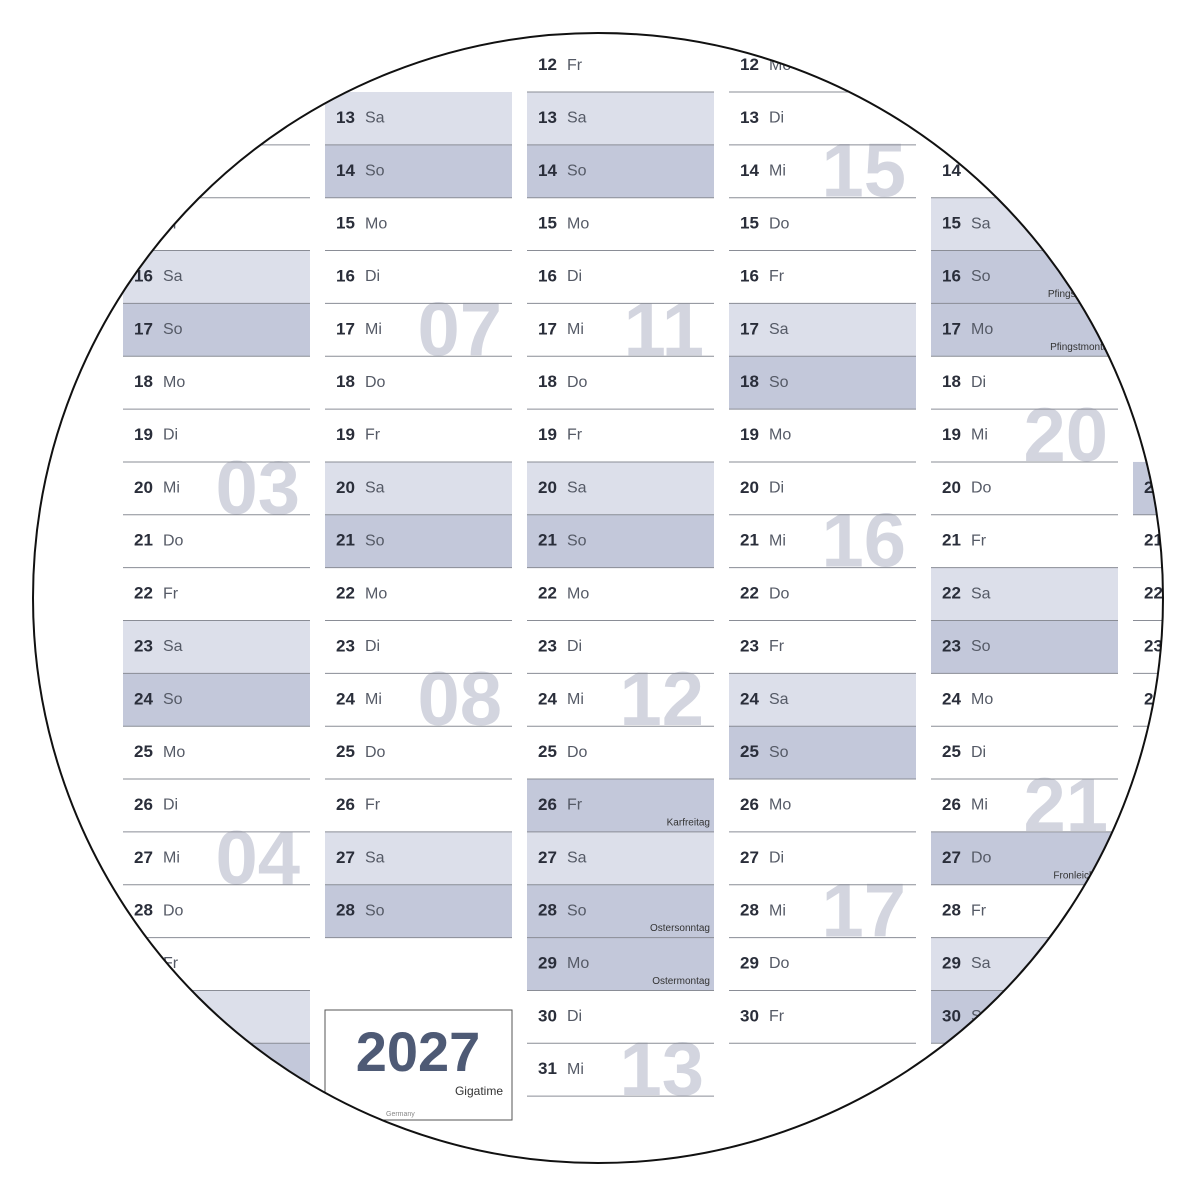 The width and height of the screenshot is (1200, 1200). Describe the element at coordinates (680, 928) in the screenshot. I see `holiday: Ostersonntag` at that location.